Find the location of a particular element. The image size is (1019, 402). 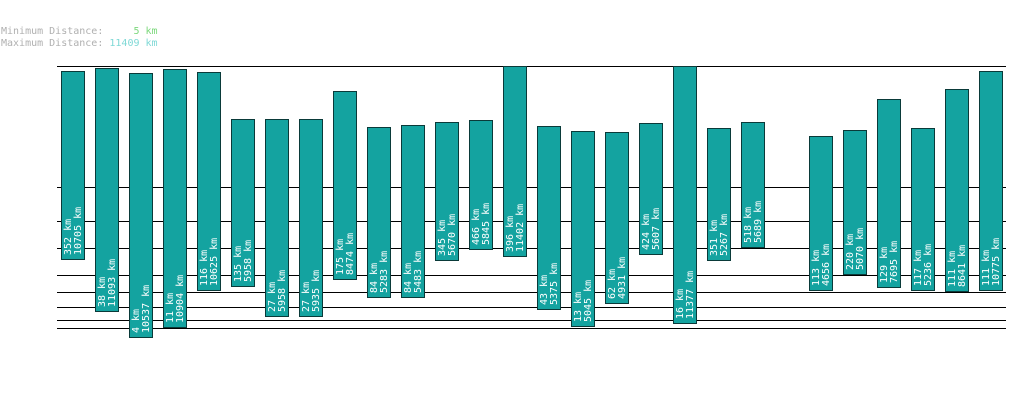

bar-group-25: 129 km 7695 km is located at coordinates (889, 193).